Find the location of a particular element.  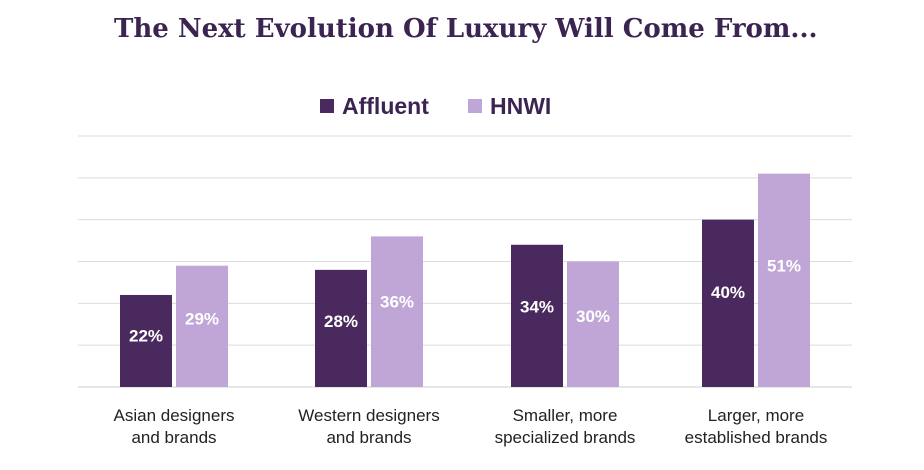

category-label: Larger, more is located at coordinates (756, 415).